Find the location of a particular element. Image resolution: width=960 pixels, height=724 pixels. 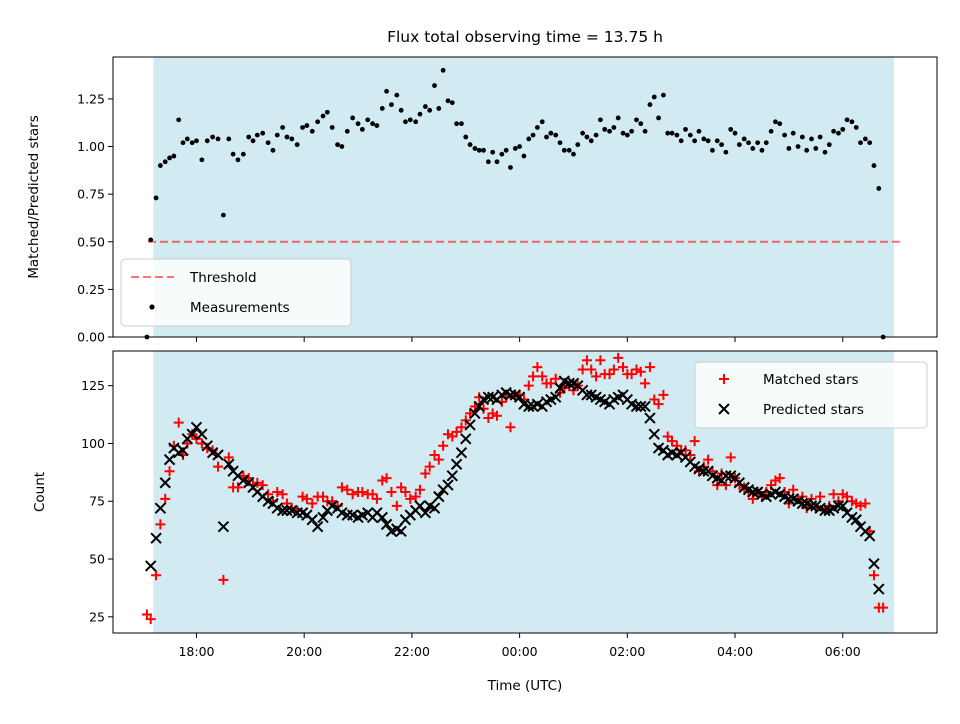

legend-threshold-label: Threshold is located at coordinates (223, 278).